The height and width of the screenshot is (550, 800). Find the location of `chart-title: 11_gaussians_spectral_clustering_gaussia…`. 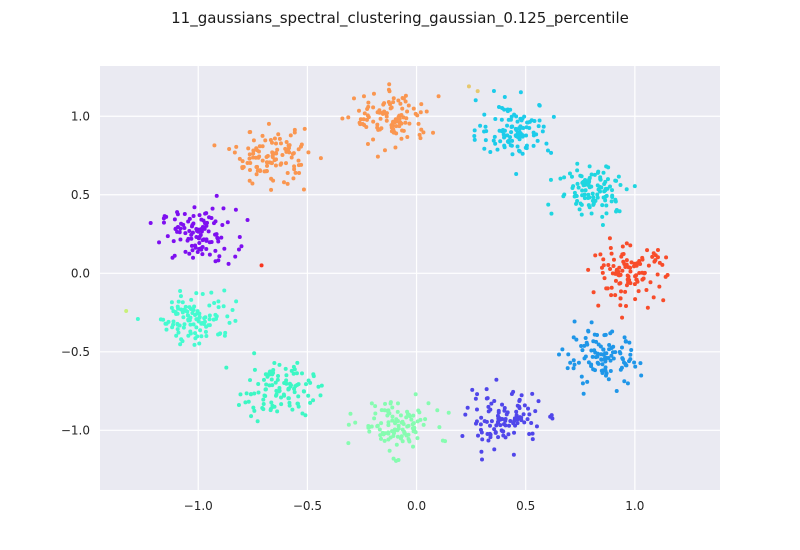

chart-title: 11_gaussians_spectral_clustering_gaussia… is located at coordinates (400, 18).